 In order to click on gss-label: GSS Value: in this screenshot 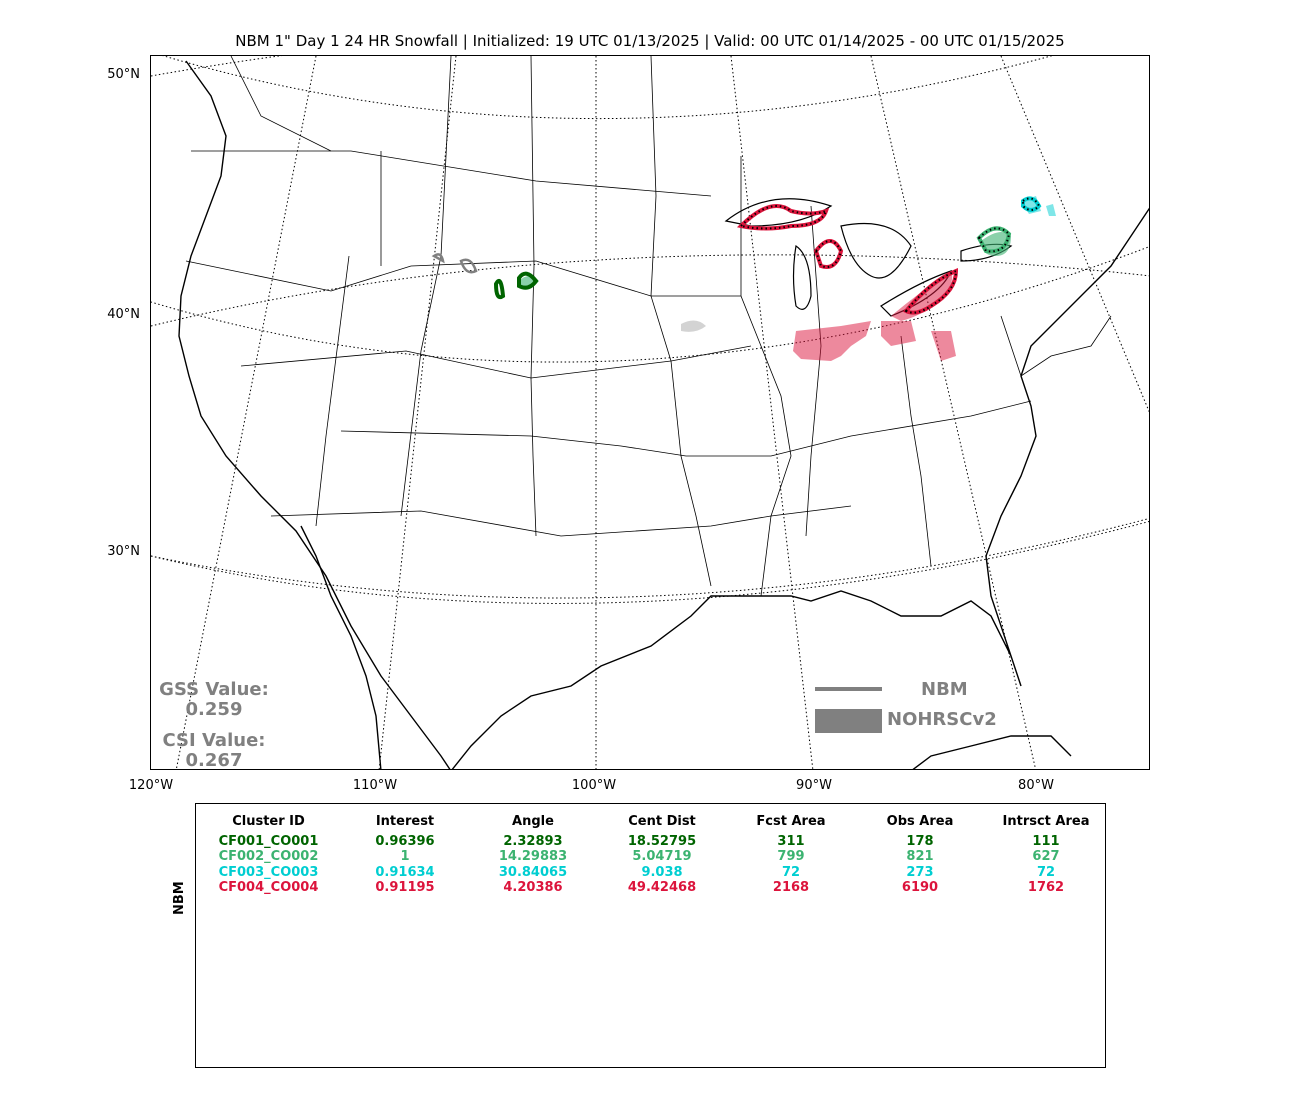, I will do `click(214, 689)`.